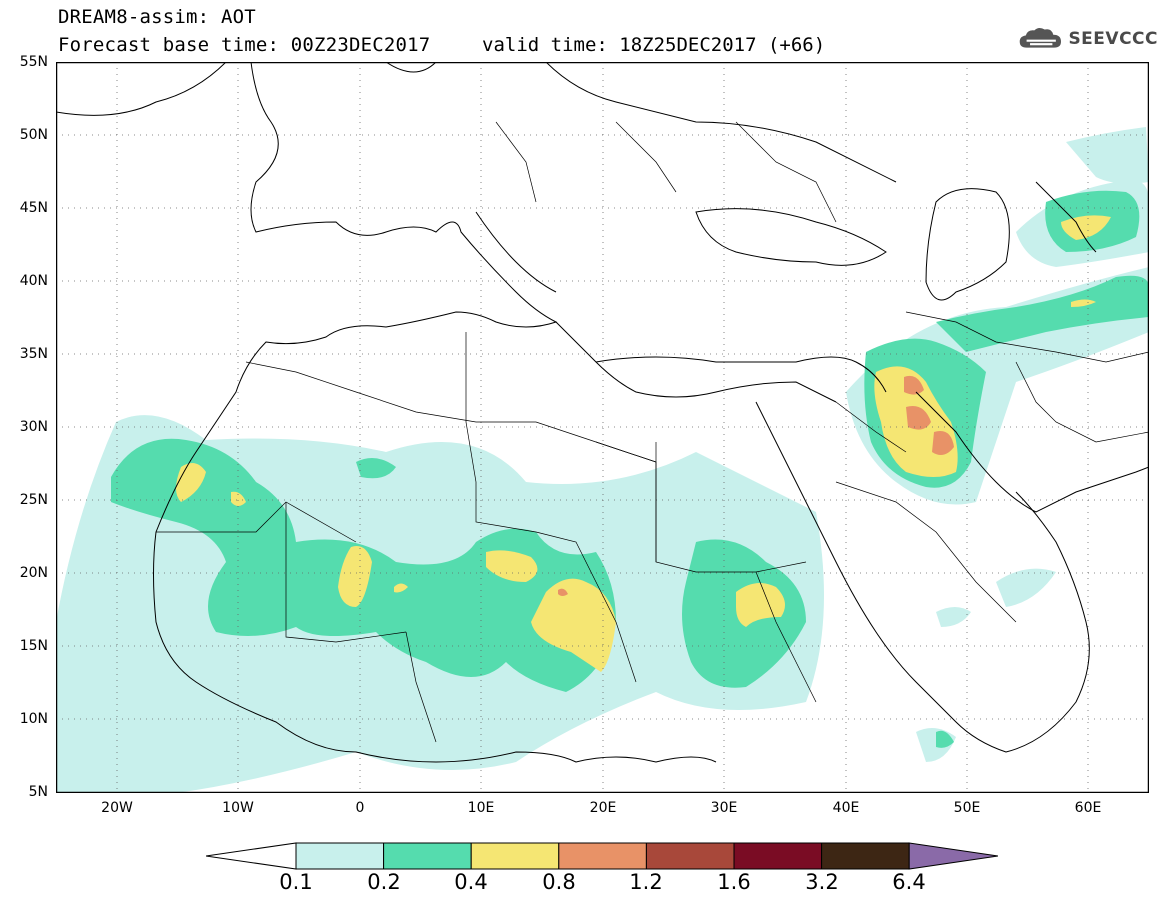 This screenshot has height=905, width=1165. What do you see at coordinates (1113, 39) in the screenshot?
I see `logo-text: SEEVCCC` at bounding box center [1113, 39].